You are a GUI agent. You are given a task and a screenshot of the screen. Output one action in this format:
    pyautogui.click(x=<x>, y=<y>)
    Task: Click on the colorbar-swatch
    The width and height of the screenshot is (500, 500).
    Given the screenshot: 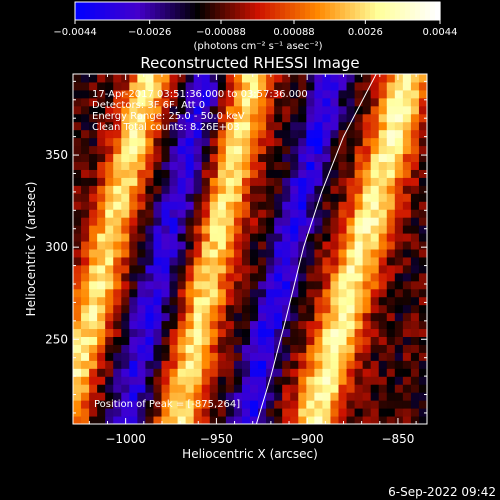 What is the action you would take?
    pyautogui.click(x=248, y=11)
    